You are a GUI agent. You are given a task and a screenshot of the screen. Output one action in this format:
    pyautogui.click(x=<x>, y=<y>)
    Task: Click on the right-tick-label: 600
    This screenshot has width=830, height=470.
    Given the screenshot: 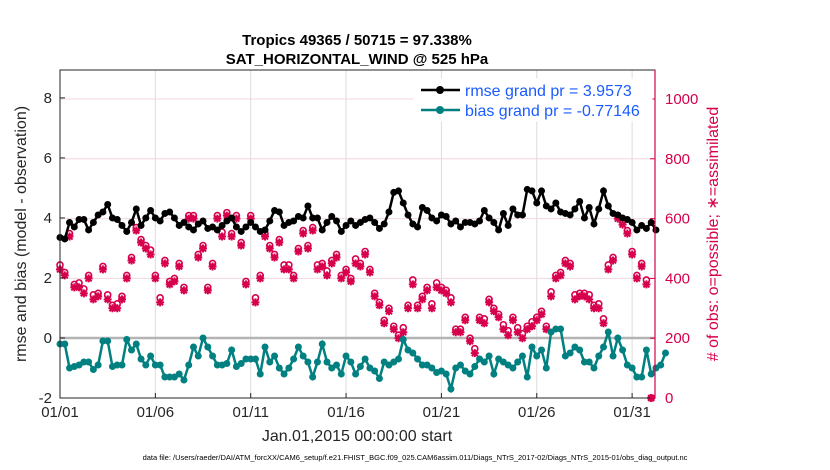 What is the action you would take?
    pyautogui.click(x=677, y=219)
    